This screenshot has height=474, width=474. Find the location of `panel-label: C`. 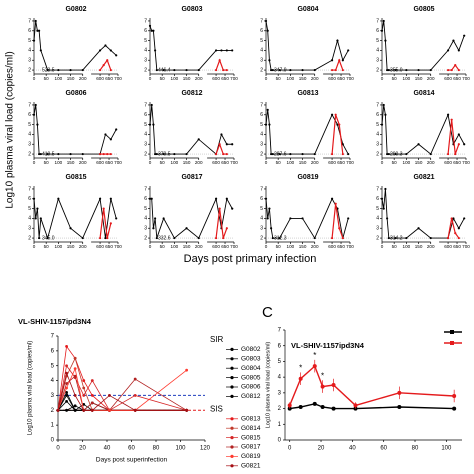

panel-label: C is located at coordinates (267, 312).